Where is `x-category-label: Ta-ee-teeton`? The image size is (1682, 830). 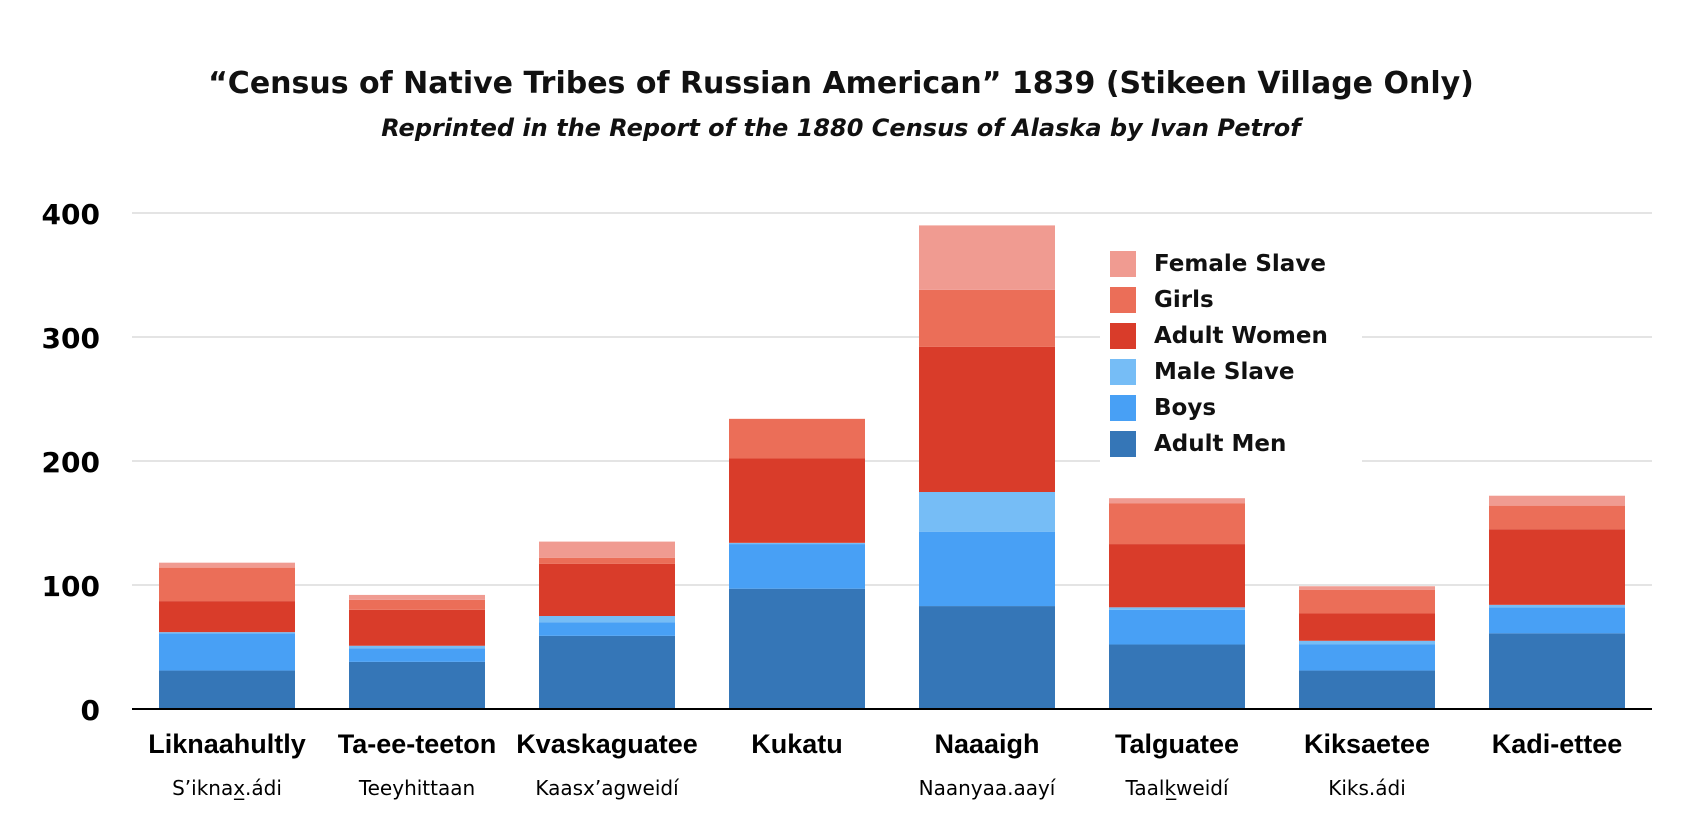 x-category-label: Ta-ee-teeton is located at coordinates (417, 744).